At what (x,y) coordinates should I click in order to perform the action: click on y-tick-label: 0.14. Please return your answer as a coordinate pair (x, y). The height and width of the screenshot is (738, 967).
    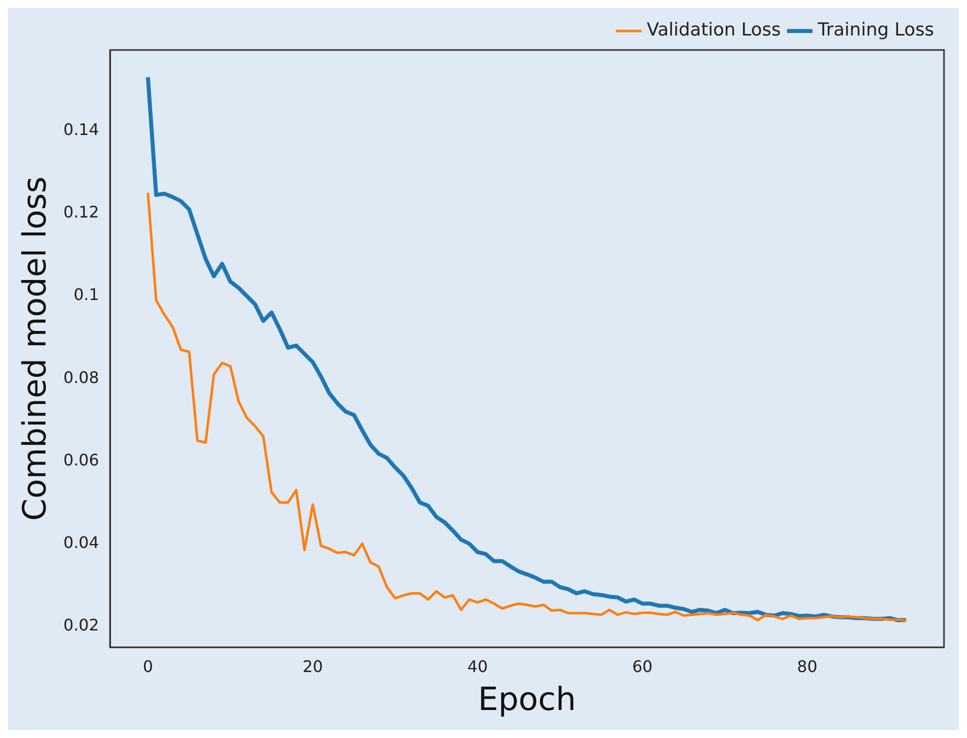
    Looking at the image, I should click on (81, 130).